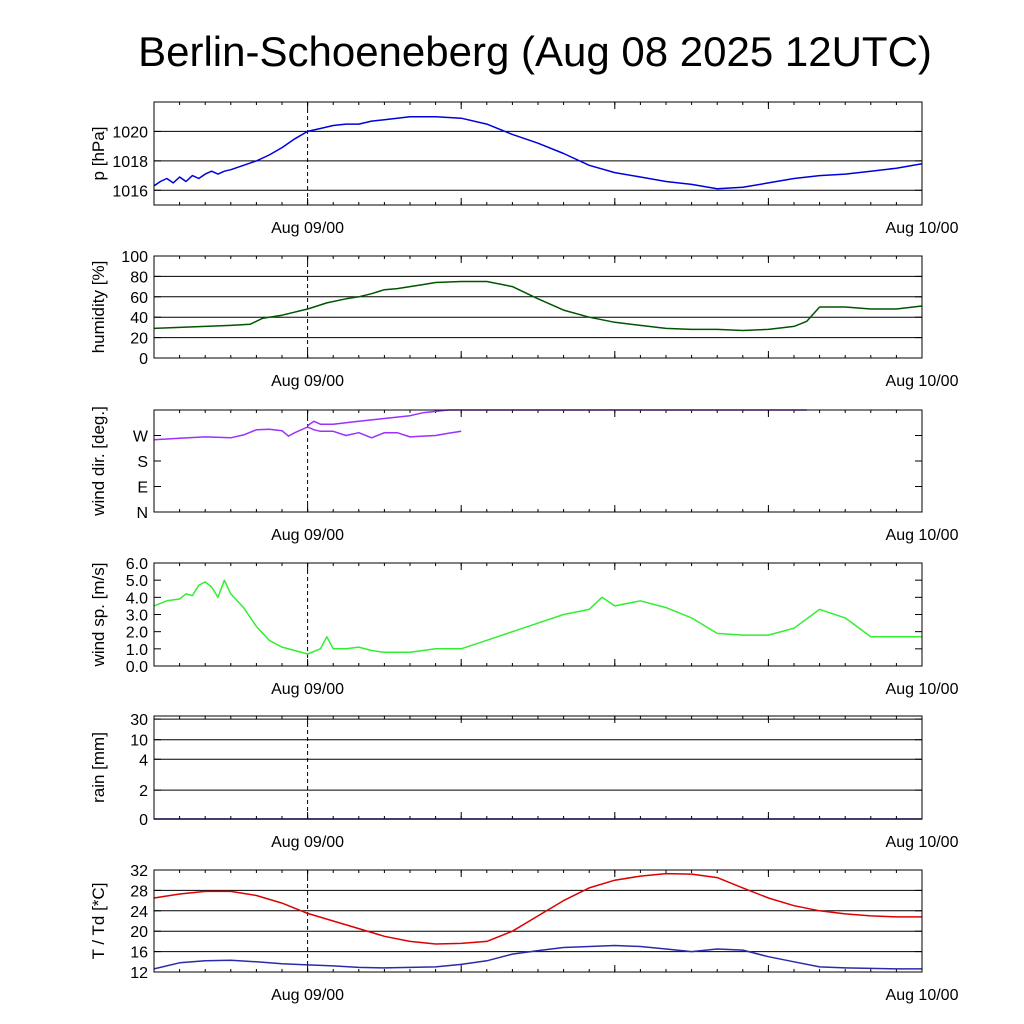  What do you see at coordinates (139, 973) in the screenshot?
I see `y-tick-label: 12` at bounding box center [139, 973].